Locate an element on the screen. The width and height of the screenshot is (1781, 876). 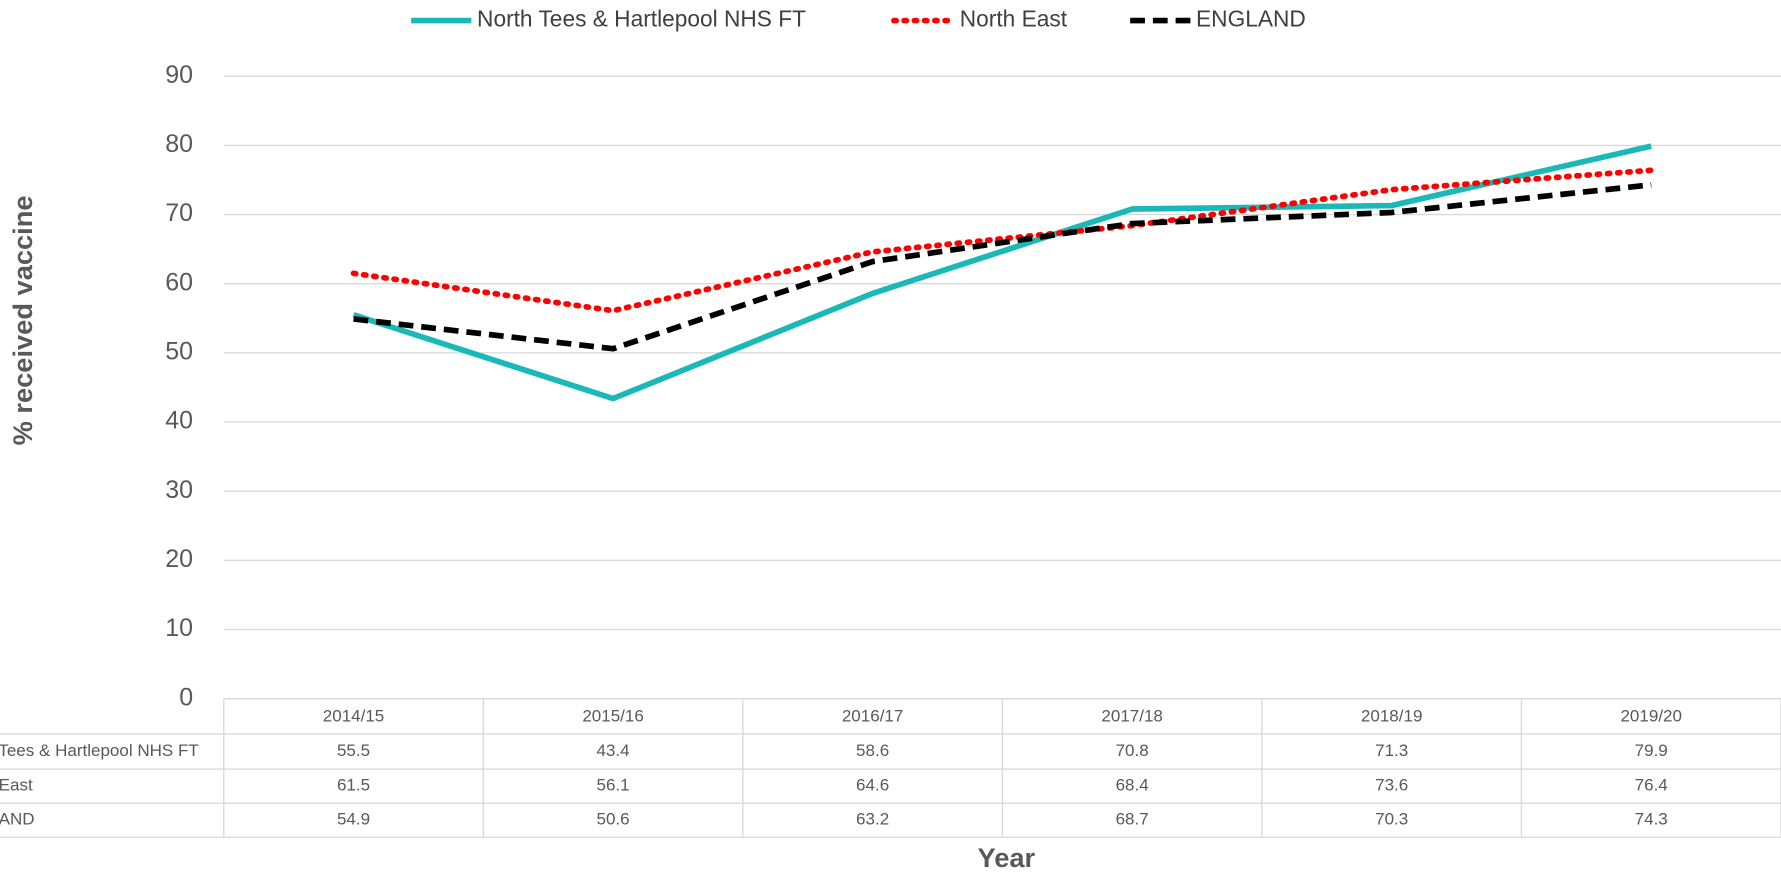
table-cell: 73.6 is located at coordinates (1391, 785).